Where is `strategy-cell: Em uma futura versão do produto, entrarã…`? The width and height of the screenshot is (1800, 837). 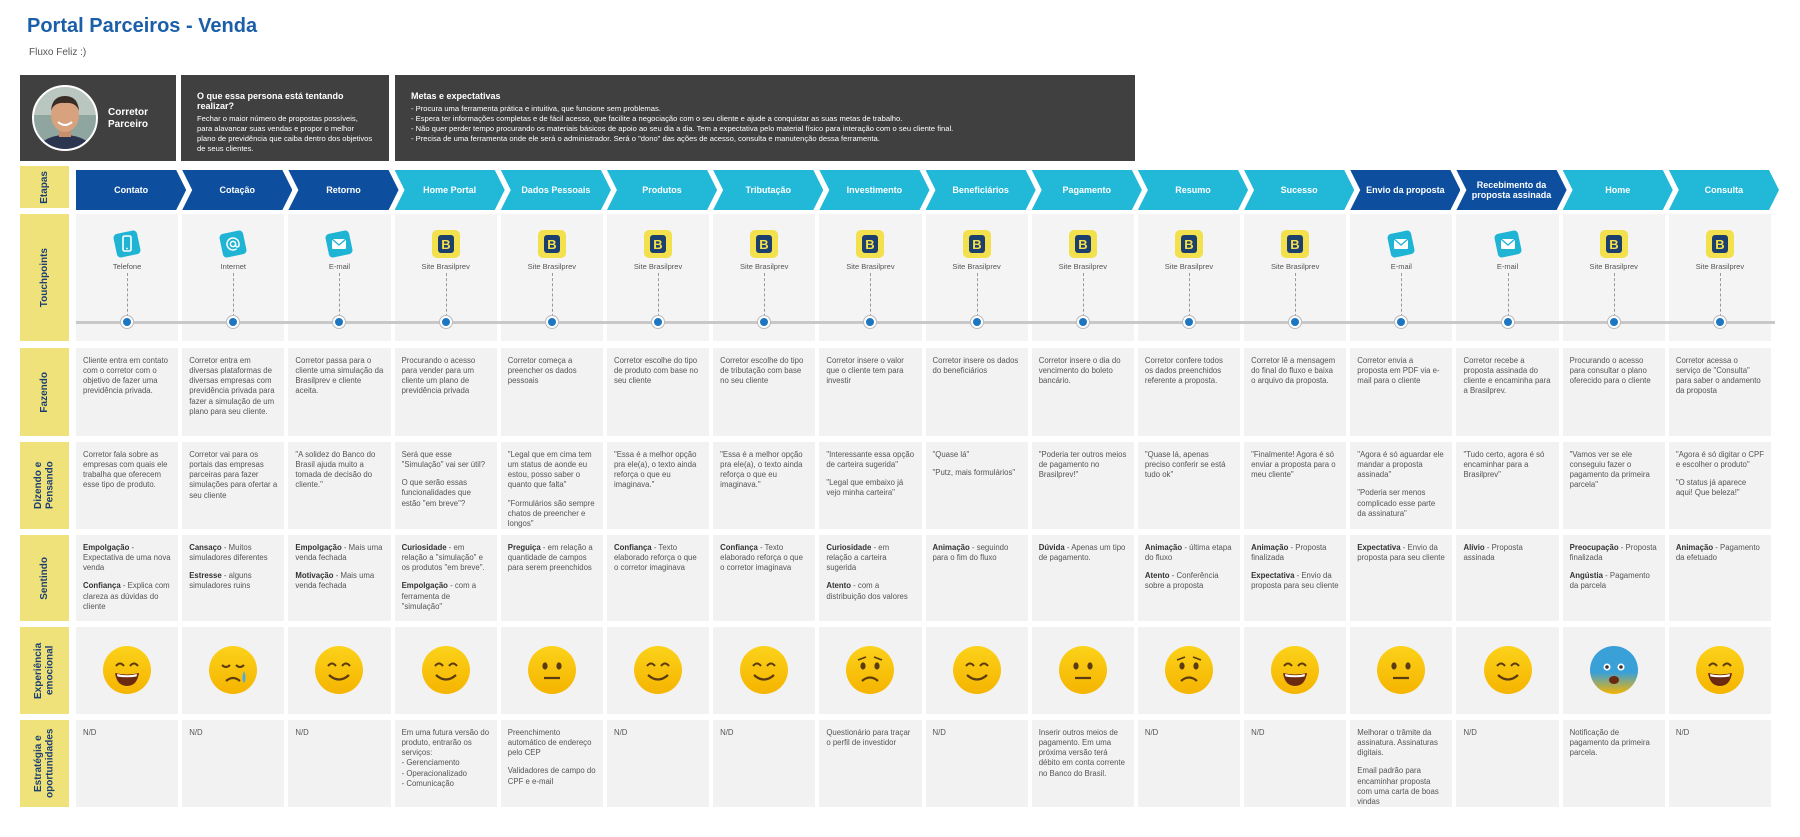 strategy-cell: Em uma futura versão do produto, entrarã… is located at coordinates (445, 763).